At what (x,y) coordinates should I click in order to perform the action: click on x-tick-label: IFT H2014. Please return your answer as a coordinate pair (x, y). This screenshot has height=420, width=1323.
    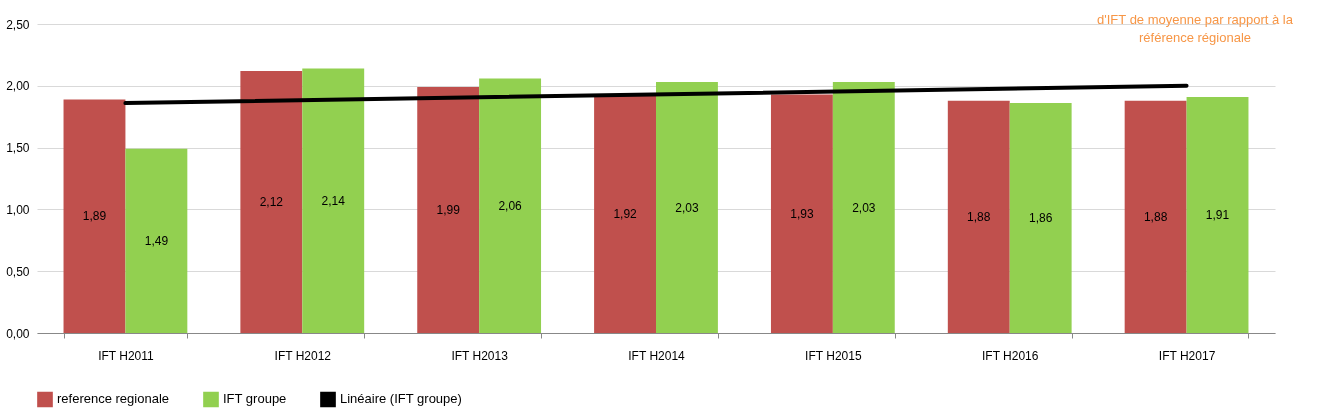
    Looking at the image, I should click on (657, 355).